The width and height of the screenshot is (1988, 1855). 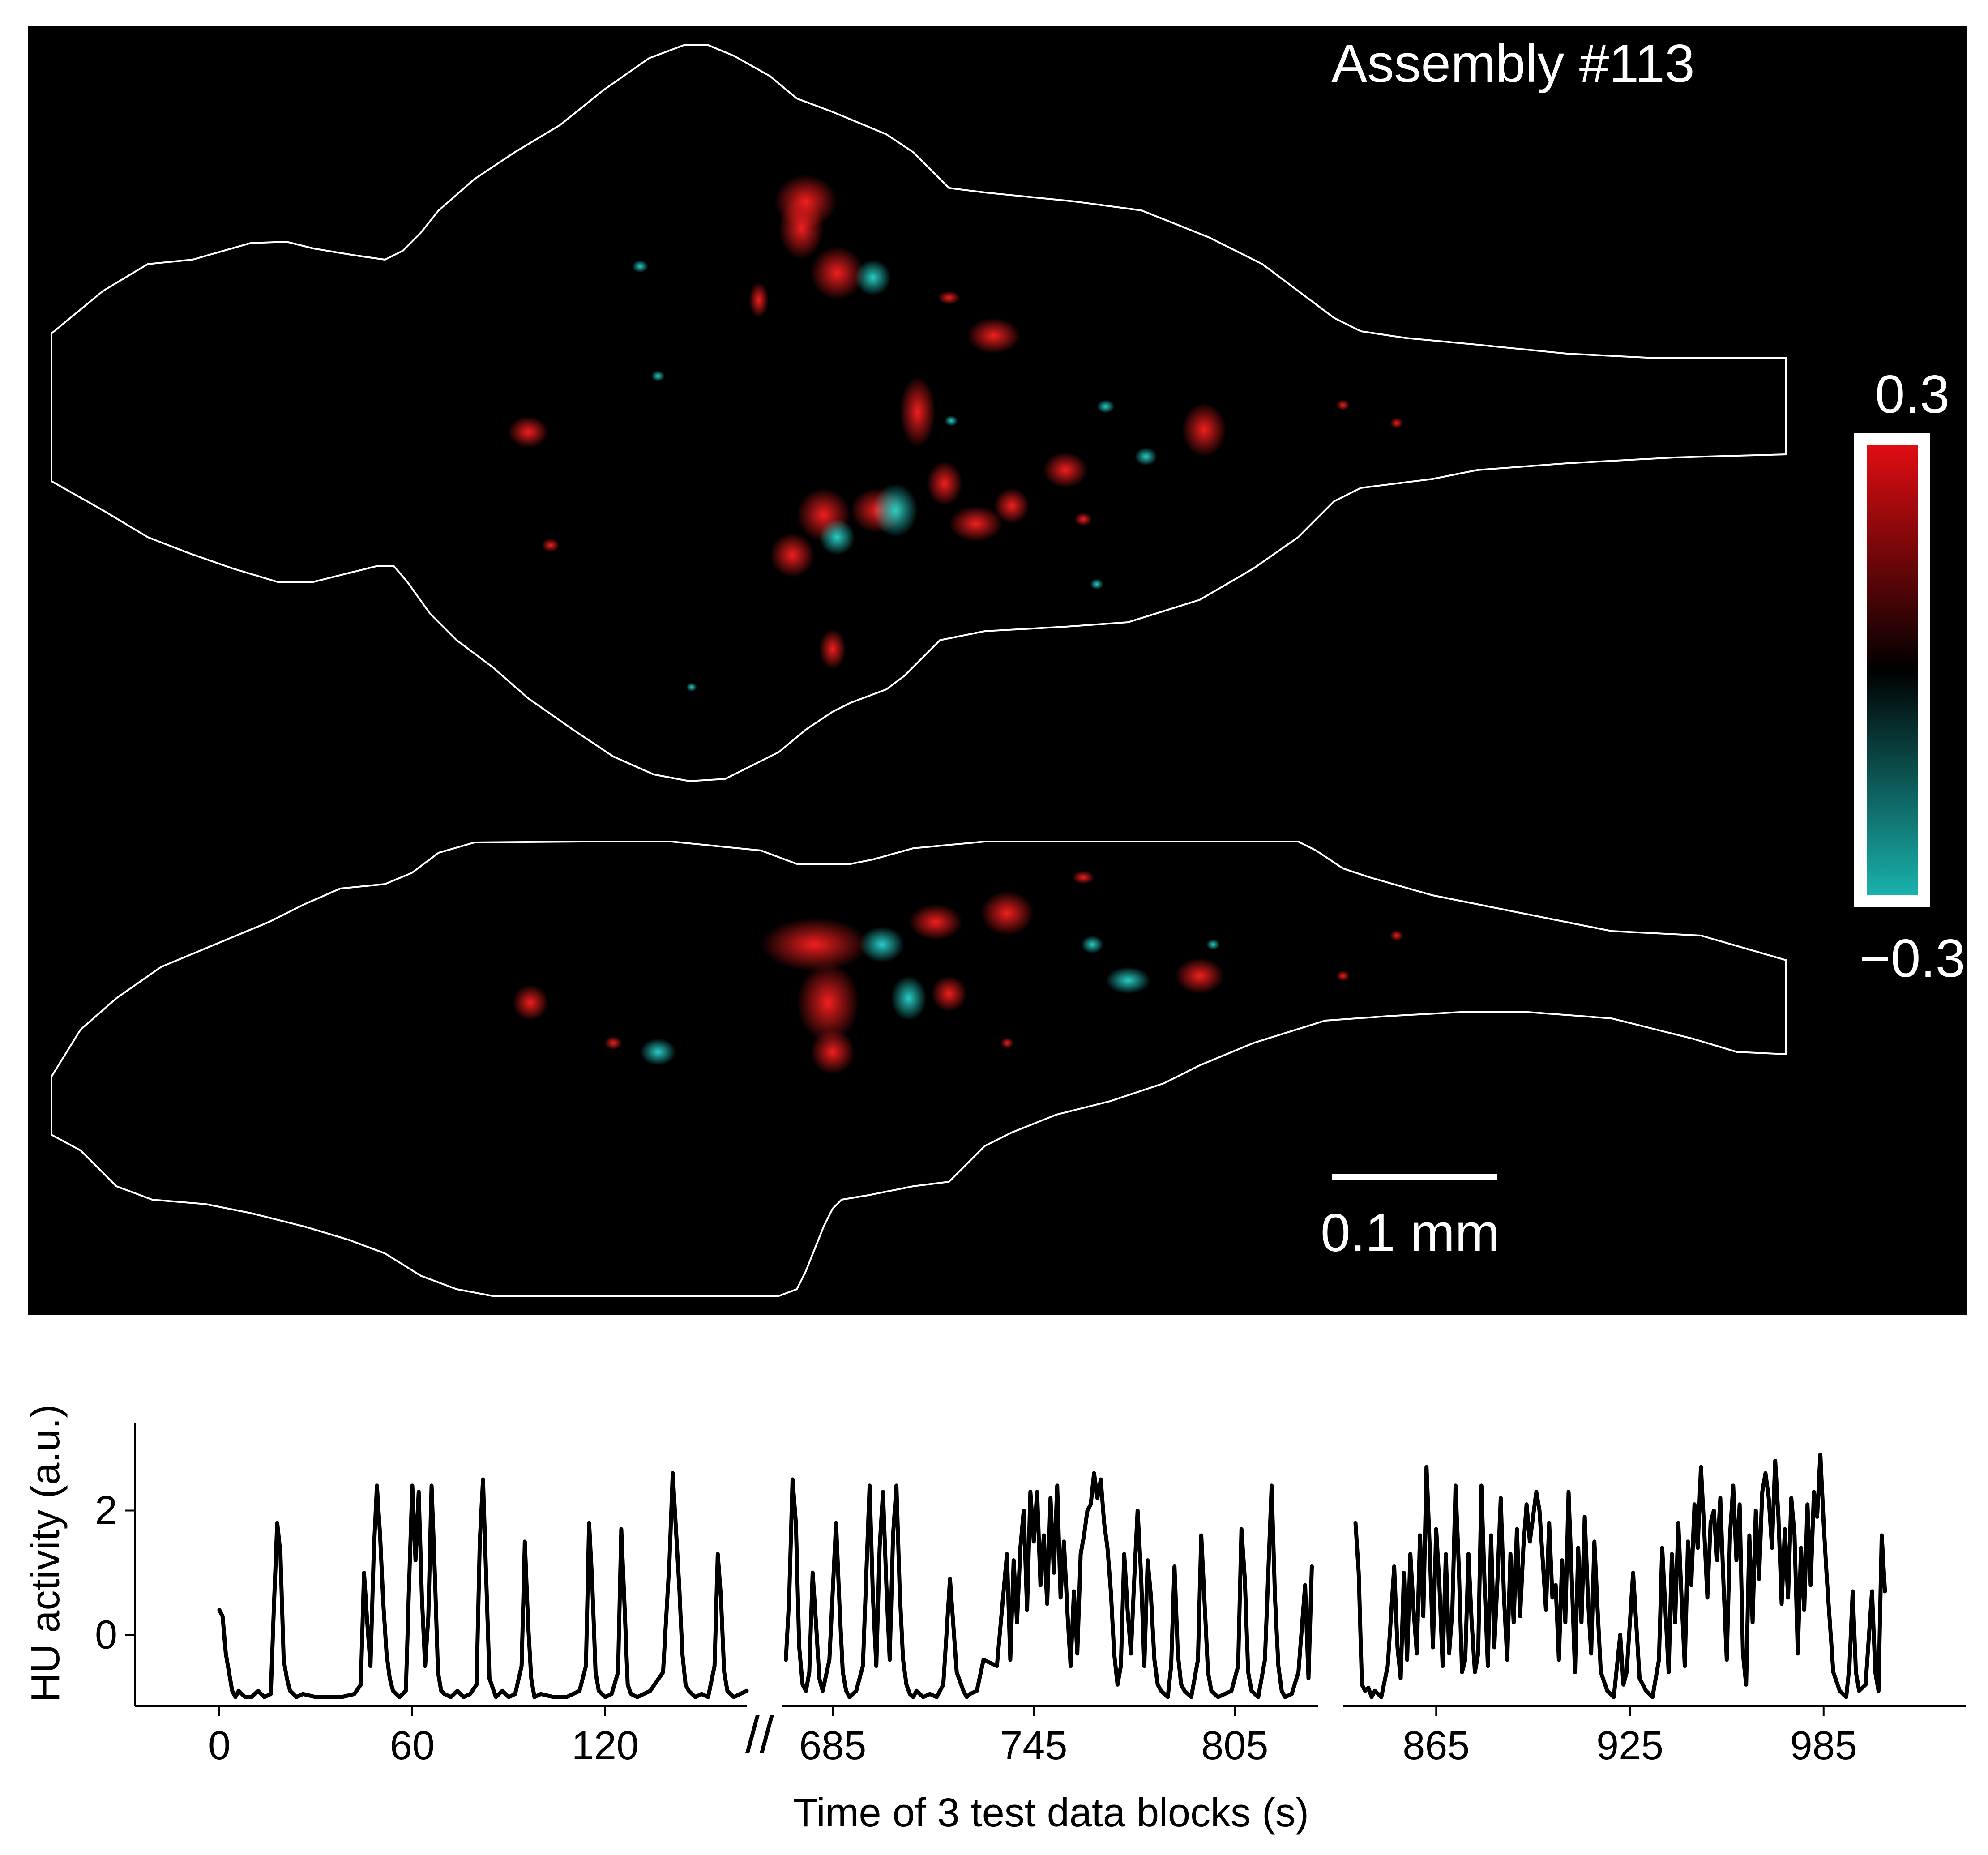 I want to click on activity-traces, so click(x=1052, y=1576).